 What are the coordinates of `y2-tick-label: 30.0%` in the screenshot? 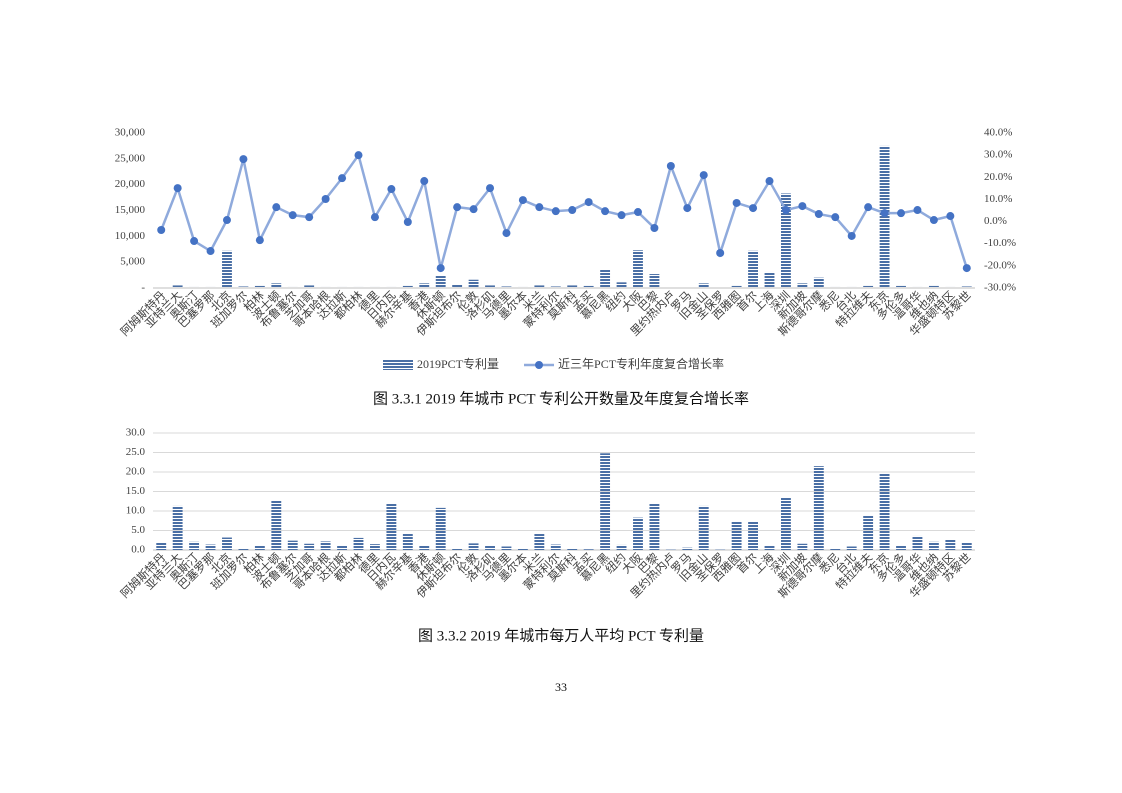 It's located at (998, 155).